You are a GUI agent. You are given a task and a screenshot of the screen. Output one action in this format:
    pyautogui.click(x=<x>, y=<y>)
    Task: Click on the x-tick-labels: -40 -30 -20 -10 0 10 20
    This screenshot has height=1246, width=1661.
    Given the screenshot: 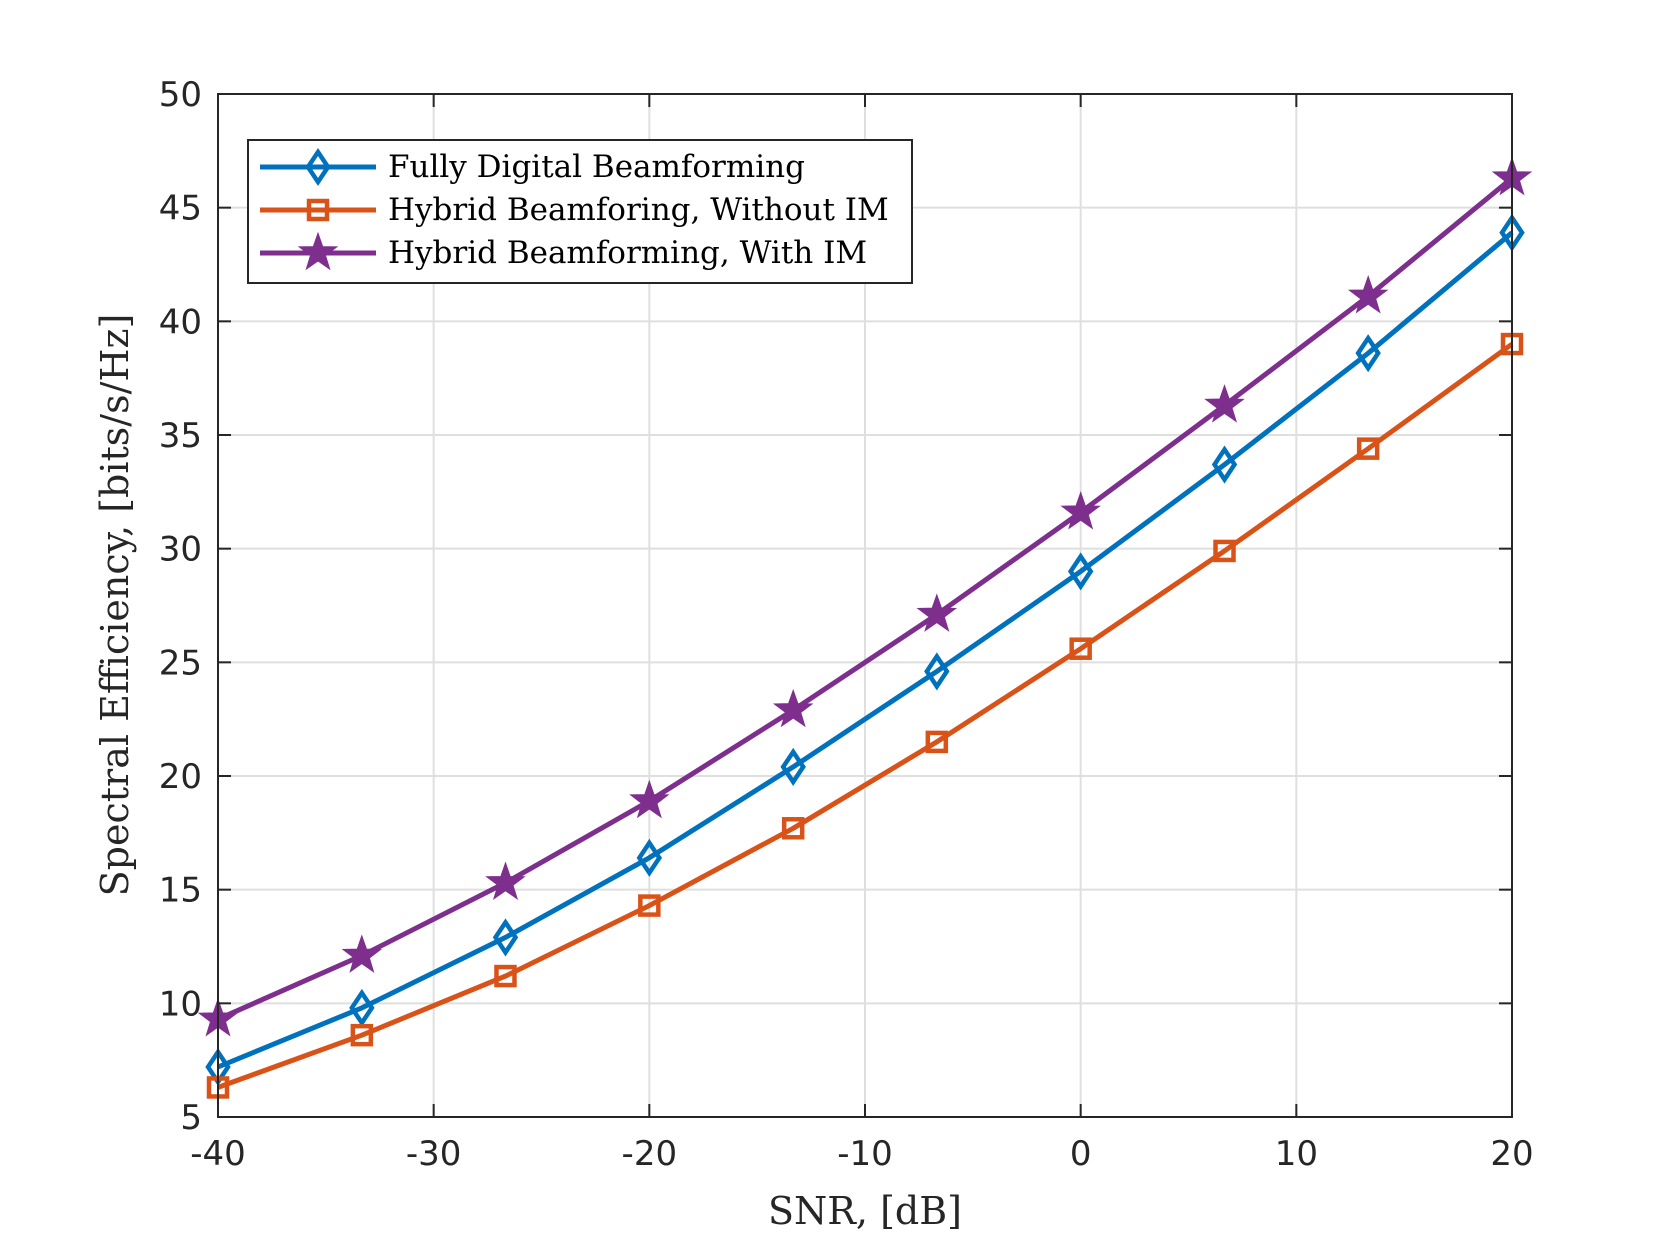 What is the action you would take?
    pyautogui.click(x=861, y=1154)
    